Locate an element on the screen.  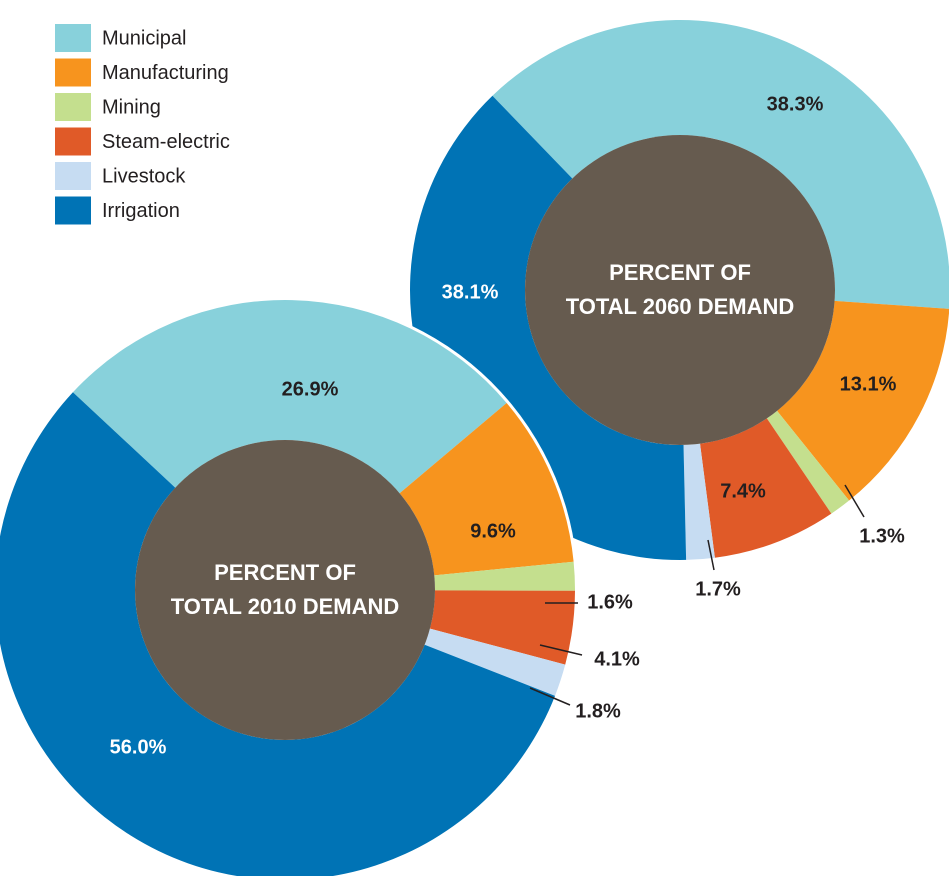
value-label: 13.1% is located at coordinates (868, 384).